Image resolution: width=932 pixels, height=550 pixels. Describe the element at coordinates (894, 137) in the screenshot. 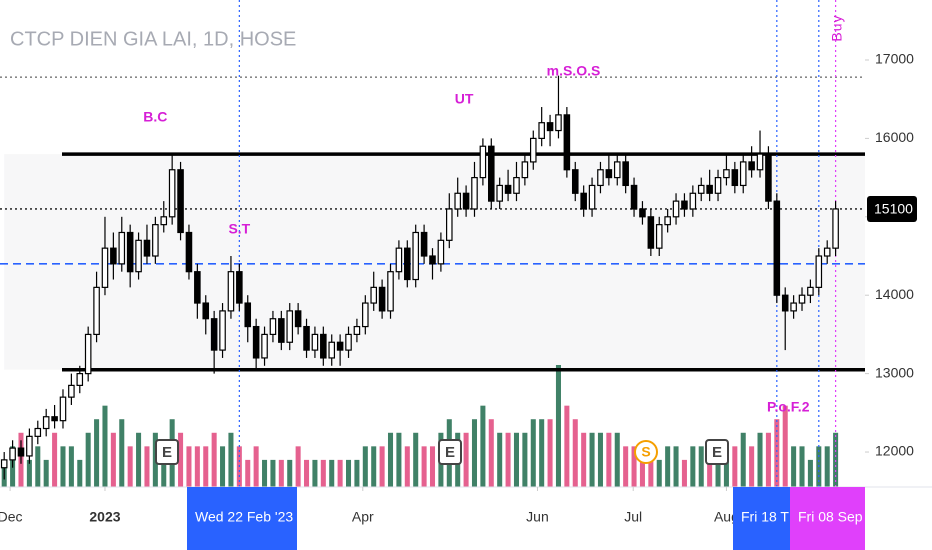

I see `y-tick-label: 16000` at that location.